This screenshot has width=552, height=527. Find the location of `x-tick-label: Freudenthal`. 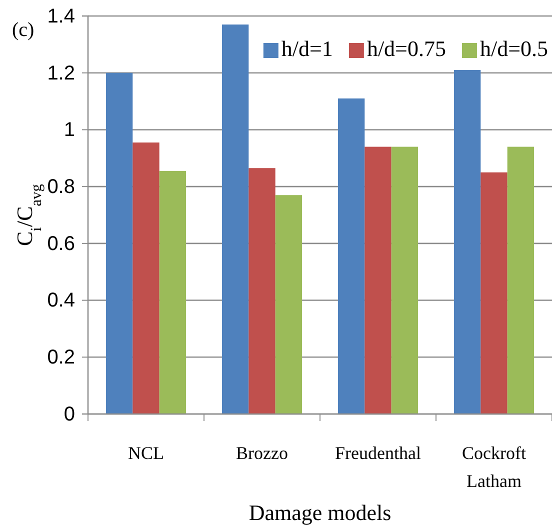

x-tick-label: Freudenthal is located at coordinates (378, 453).